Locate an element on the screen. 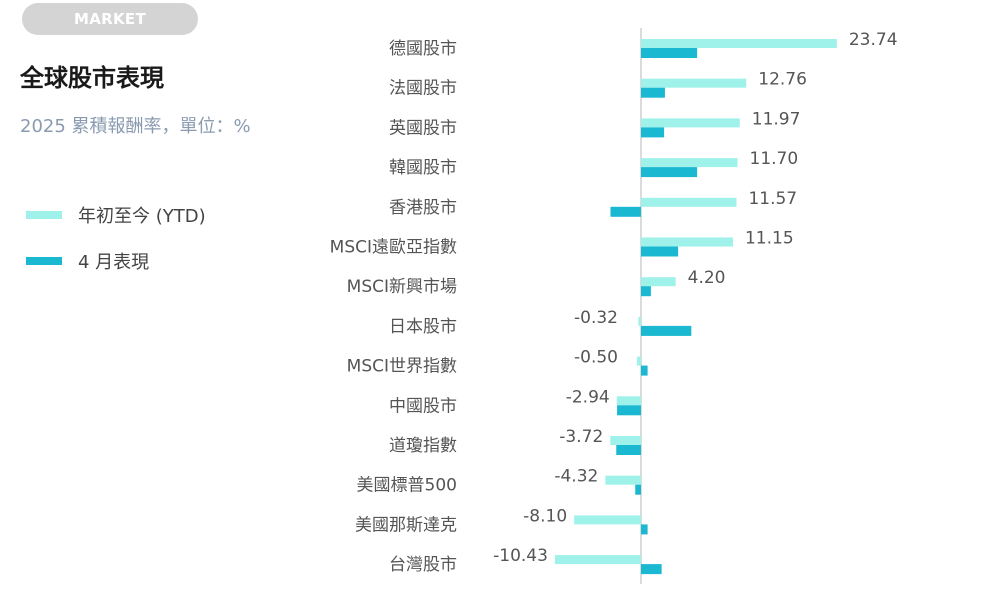  category-label: MSCI遠歐亞指數 is located at coordinates (393, 248).